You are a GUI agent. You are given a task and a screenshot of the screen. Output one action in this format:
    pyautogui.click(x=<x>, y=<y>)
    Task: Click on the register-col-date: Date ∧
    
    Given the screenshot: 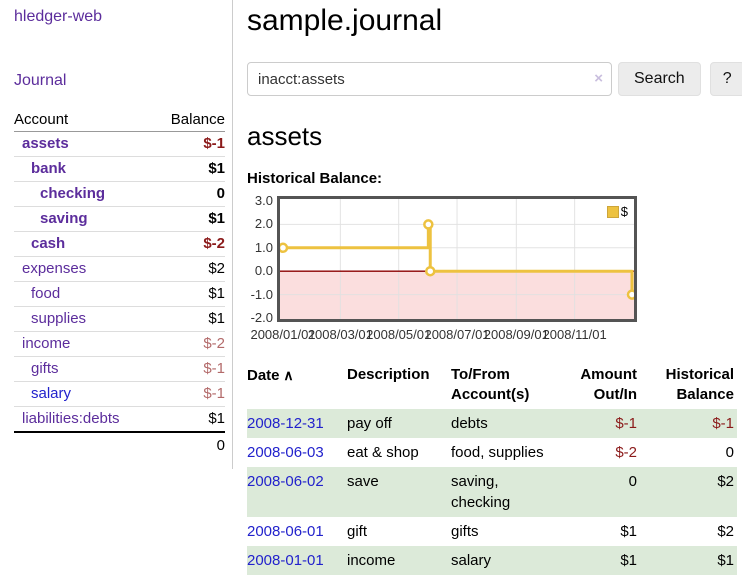 What is the action you would take?
    pyautogui.click(x=270, y=375)
    